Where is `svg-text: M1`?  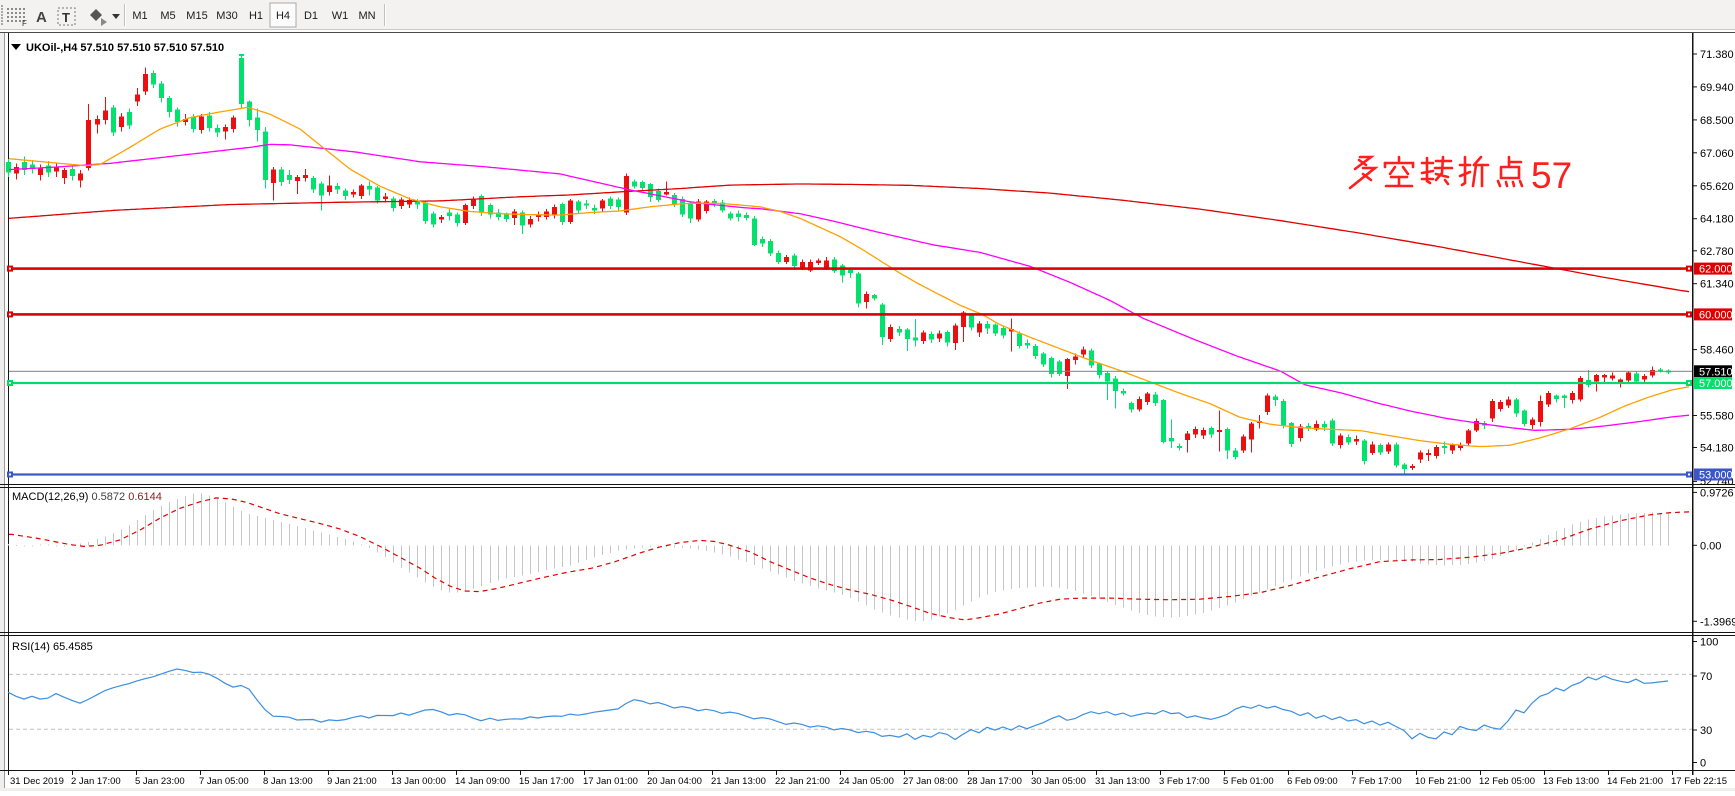
svg-text: M1 is located at coordinates (139, 16).